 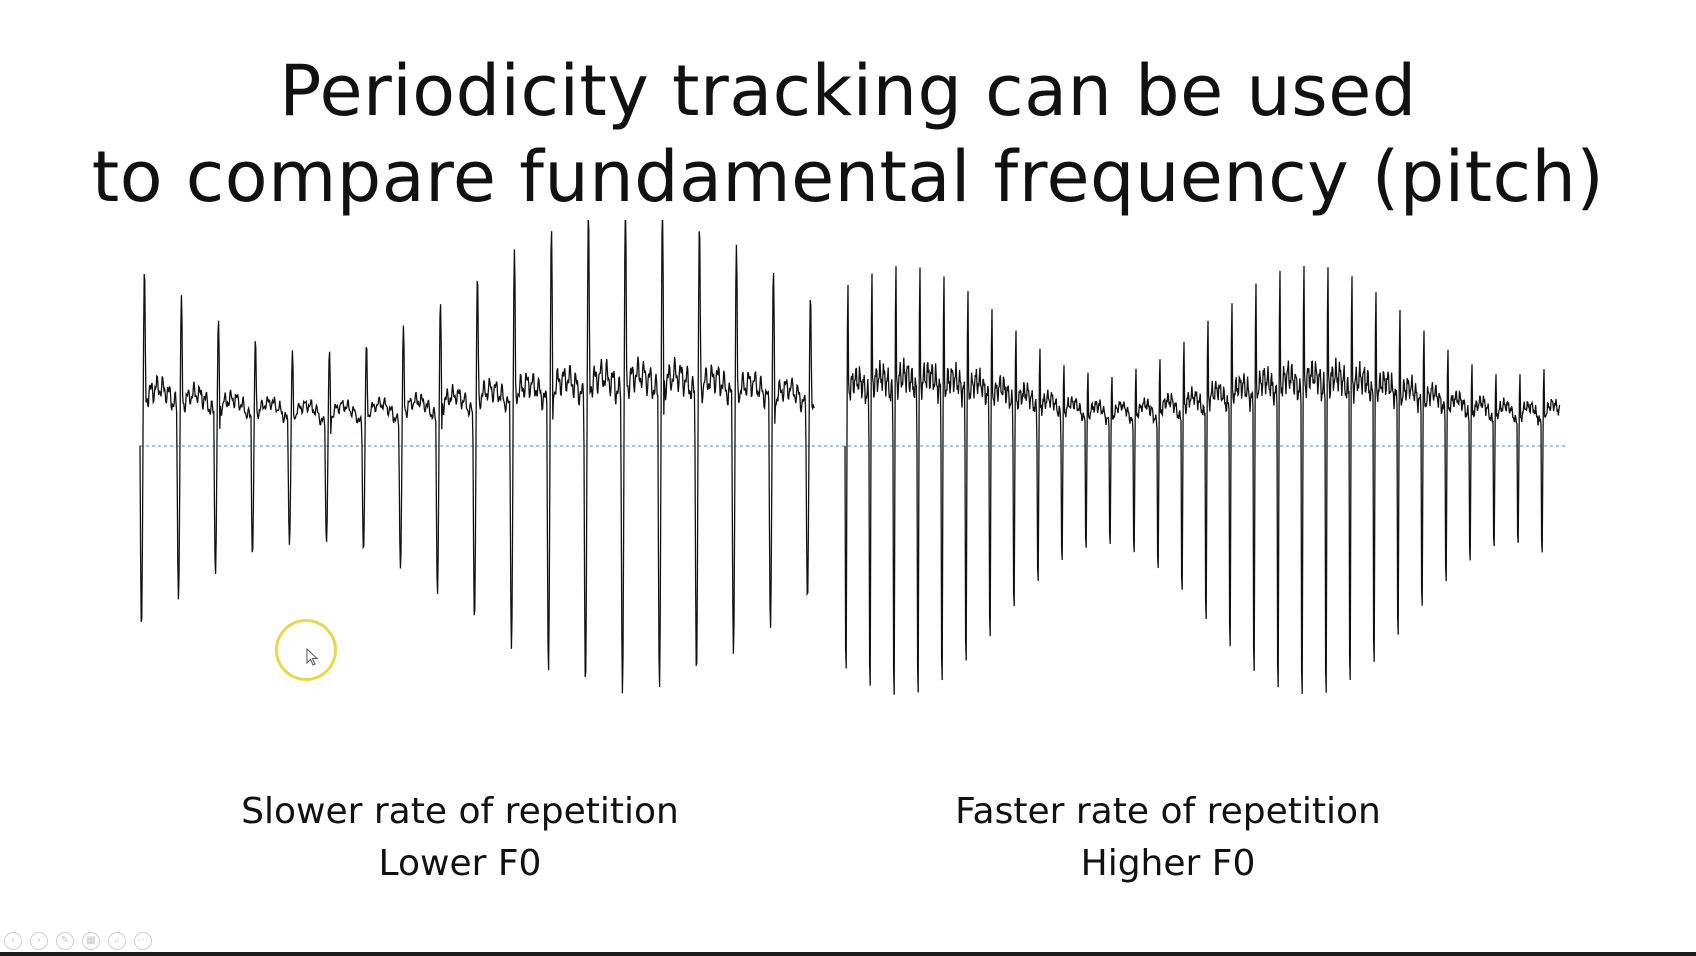 I want to click on right-caption: Faster rate of repetition Higher F0, so click(x=1168, y=838).